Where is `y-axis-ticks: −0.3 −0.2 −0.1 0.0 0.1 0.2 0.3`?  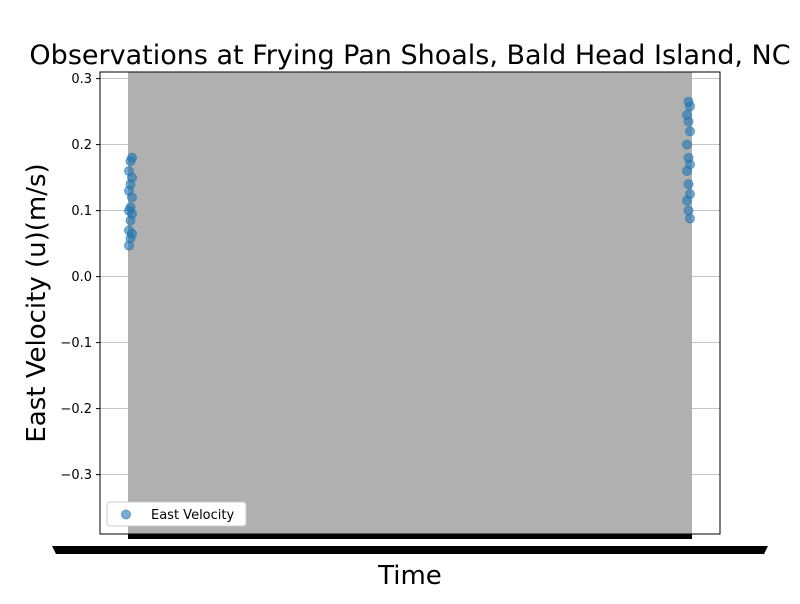 y-axis-ticks: −0.3 −0.2 −0.1 0.0 0.1 0.2 0.3 is located at coordinates (80, 277).